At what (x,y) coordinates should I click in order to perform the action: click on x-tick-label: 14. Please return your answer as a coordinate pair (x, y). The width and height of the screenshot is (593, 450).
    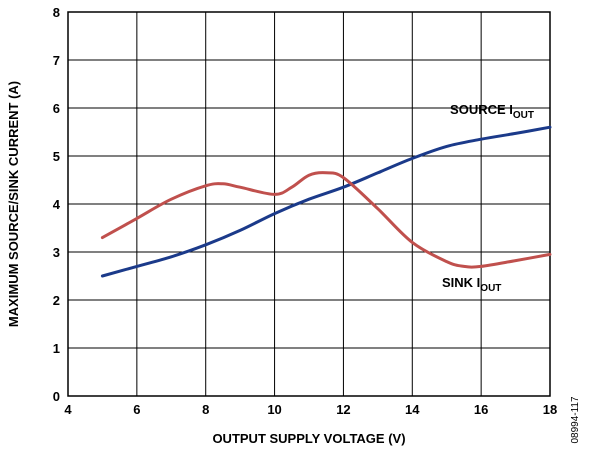
    Looking at the image, I should click on (412, 409).